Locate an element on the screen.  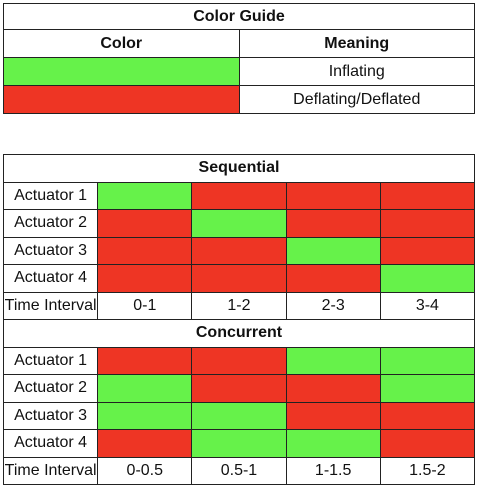
concurrent-interval-cell: 1-1.5 is located at coordinates (333, 470).